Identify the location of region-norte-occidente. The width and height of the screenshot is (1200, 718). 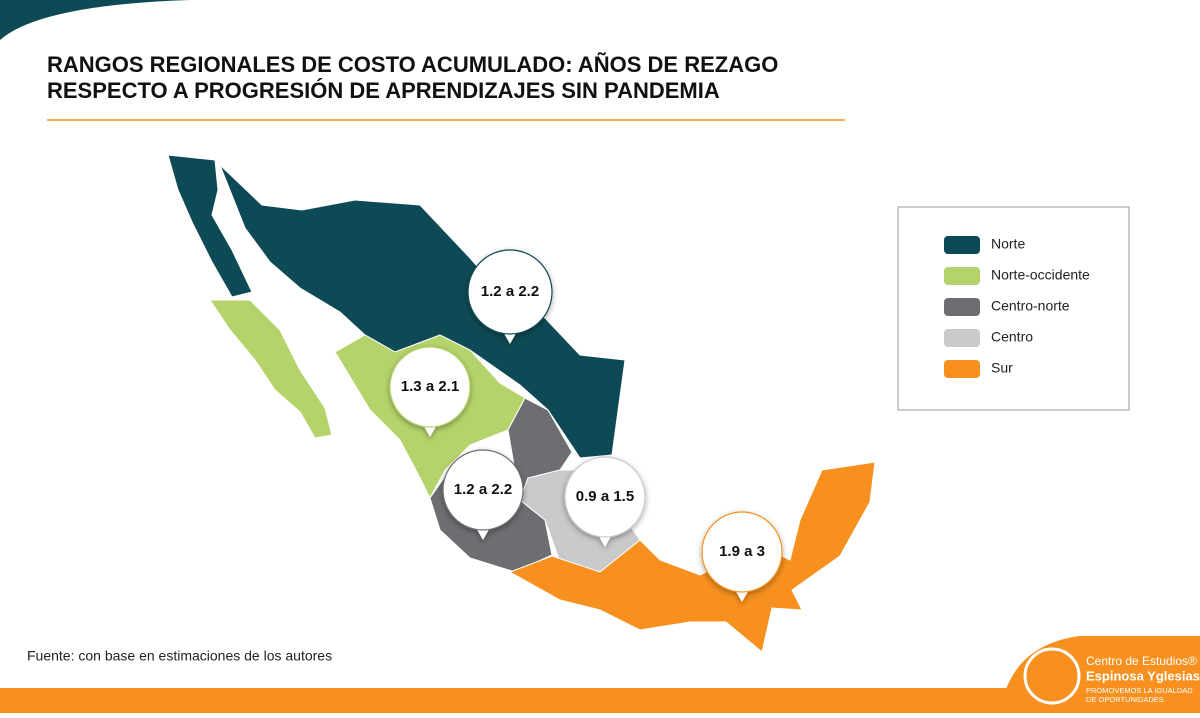
(271, 369).